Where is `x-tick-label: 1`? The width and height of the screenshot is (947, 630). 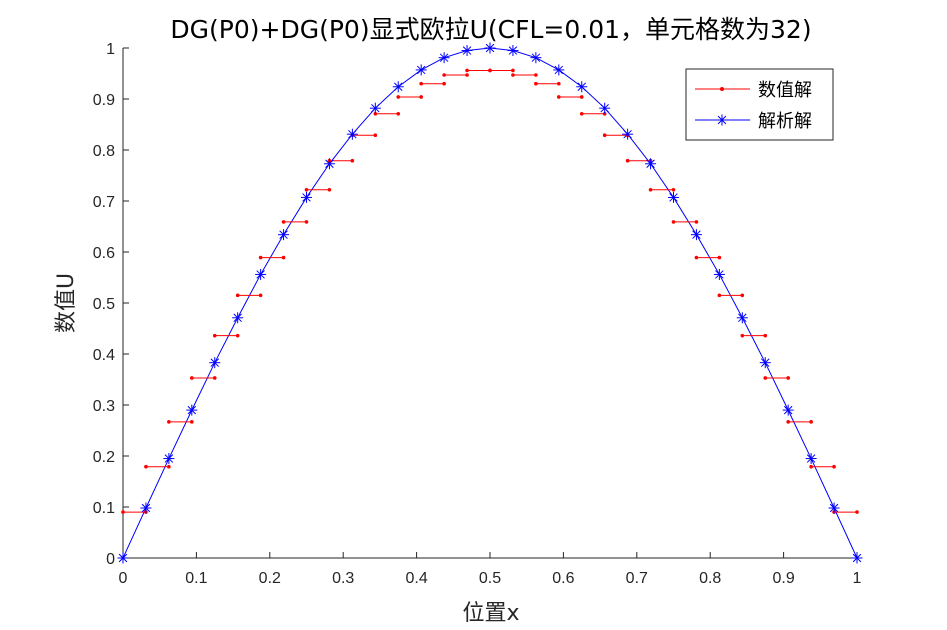
x-tick-label: 1 is located at coordinates (857, 578).